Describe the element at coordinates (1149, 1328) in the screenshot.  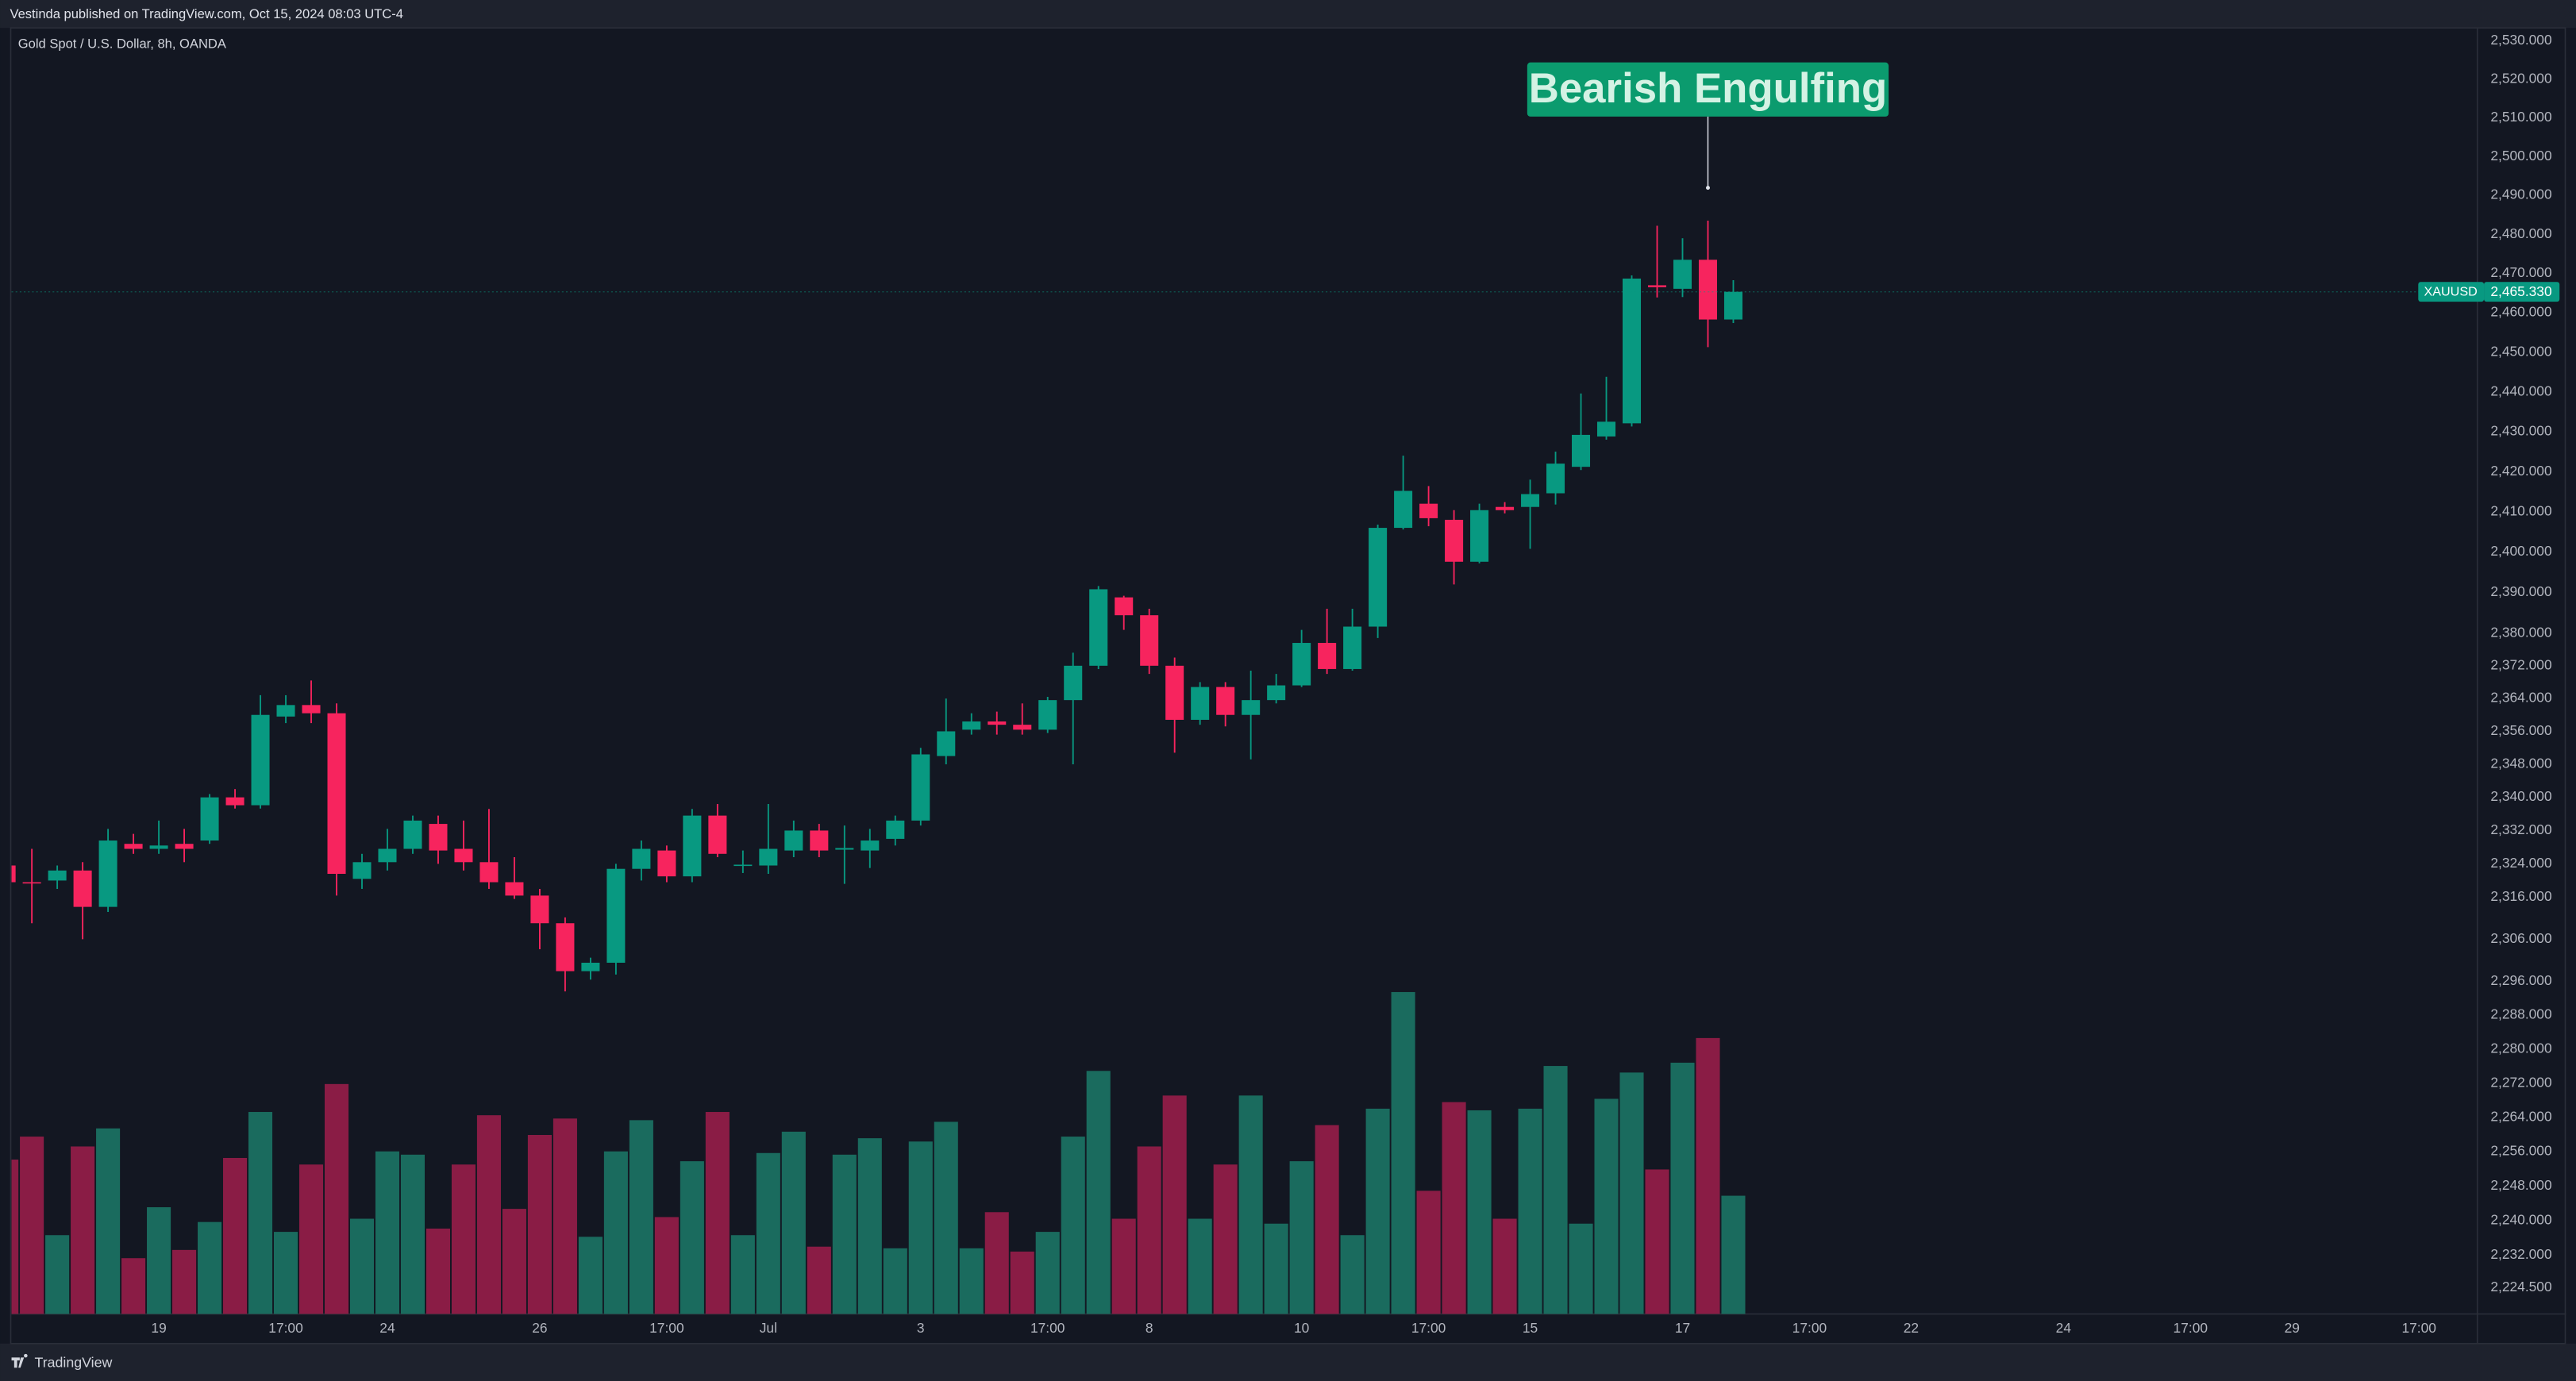
I see `x-tick-label: 8` at that location.